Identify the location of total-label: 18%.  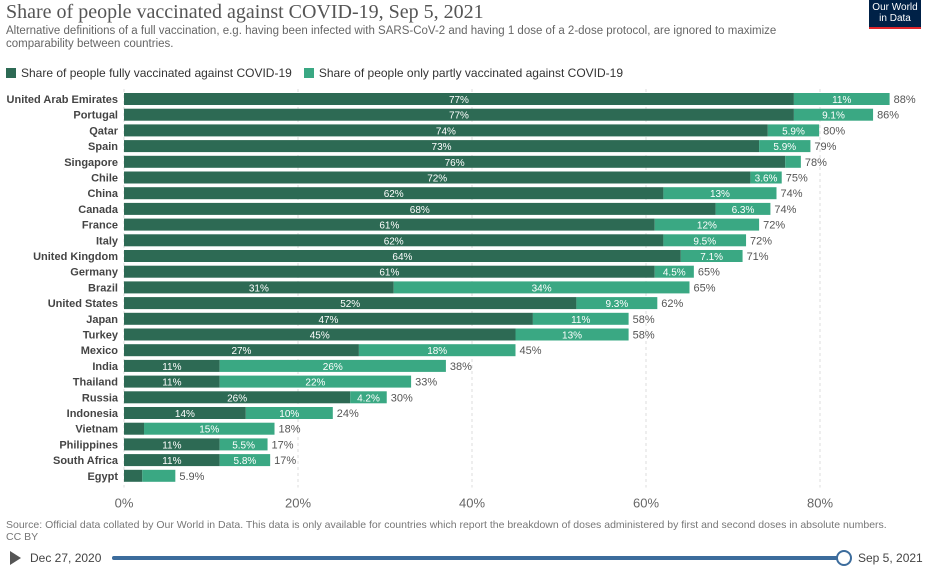
(290, 430).